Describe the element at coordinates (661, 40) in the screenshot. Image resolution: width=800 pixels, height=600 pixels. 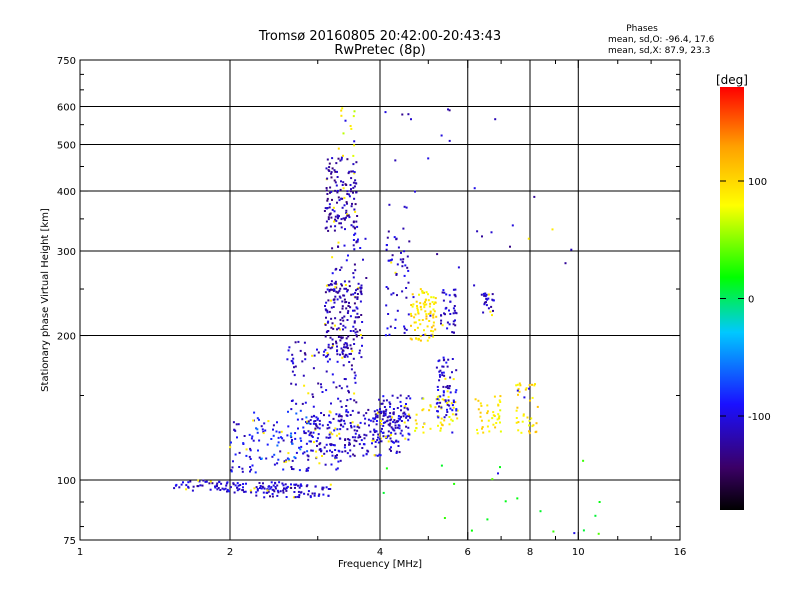
I see `stats-o-mode: mean, sd,O: -96.4, 17.6` at that location.